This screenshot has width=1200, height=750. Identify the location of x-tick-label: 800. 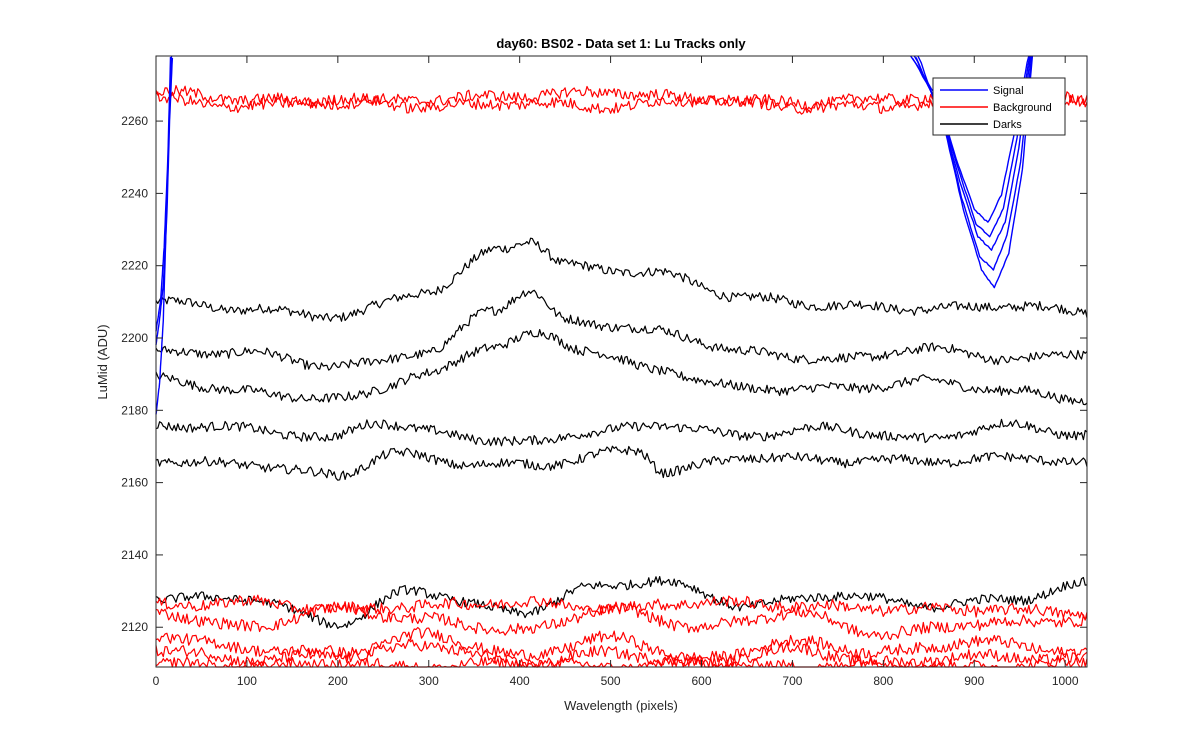
(883, 681).